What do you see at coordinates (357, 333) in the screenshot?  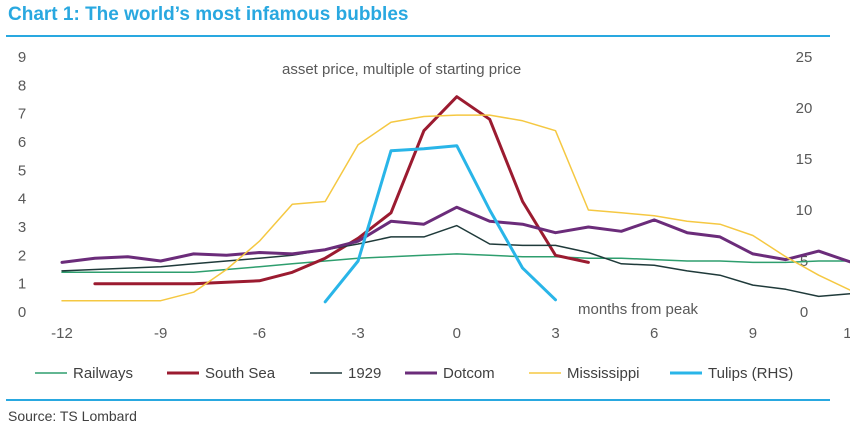 I see `x-tick: -3` at bounding box center [357, 333].